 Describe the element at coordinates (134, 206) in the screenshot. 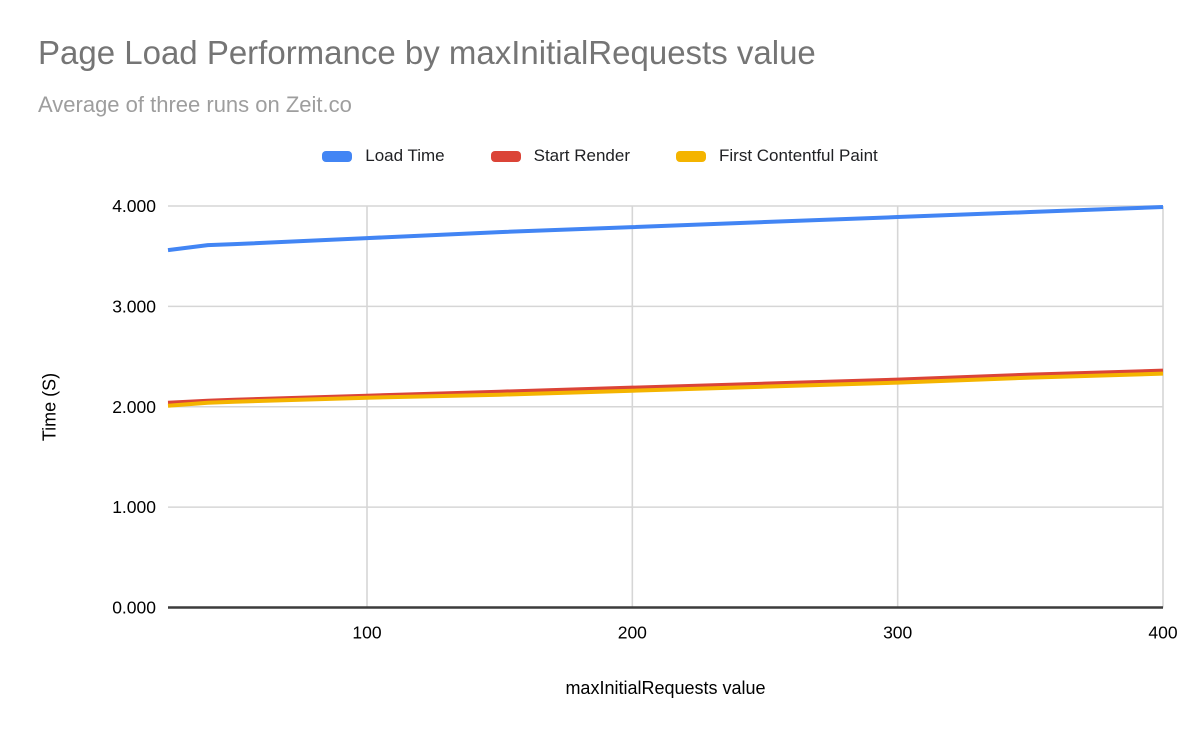

I see `y-tick-label: 4.000` at that location.